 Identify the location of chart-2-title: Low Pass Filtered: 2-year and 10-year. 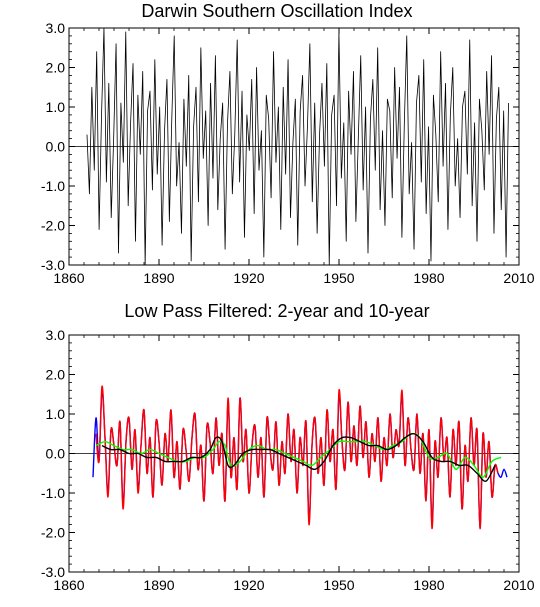
(276, 311).